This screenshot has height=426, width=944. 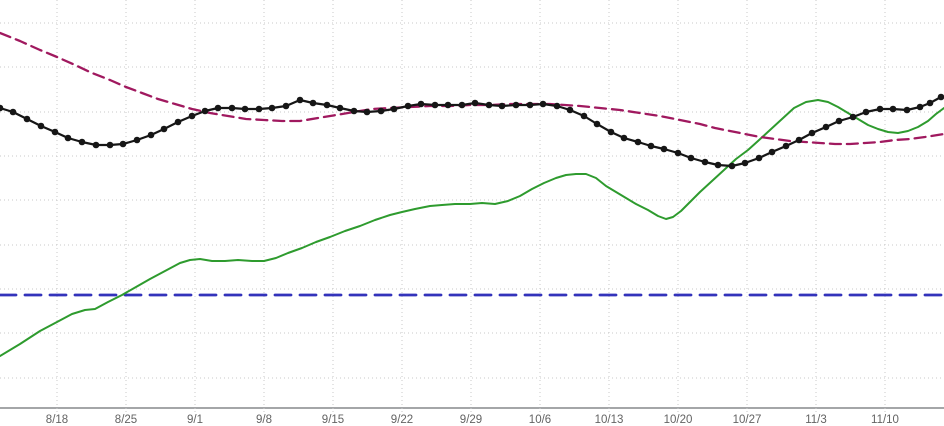 I want to click on x-axis-tick-label: 9/22, so click(x=402, y=420).